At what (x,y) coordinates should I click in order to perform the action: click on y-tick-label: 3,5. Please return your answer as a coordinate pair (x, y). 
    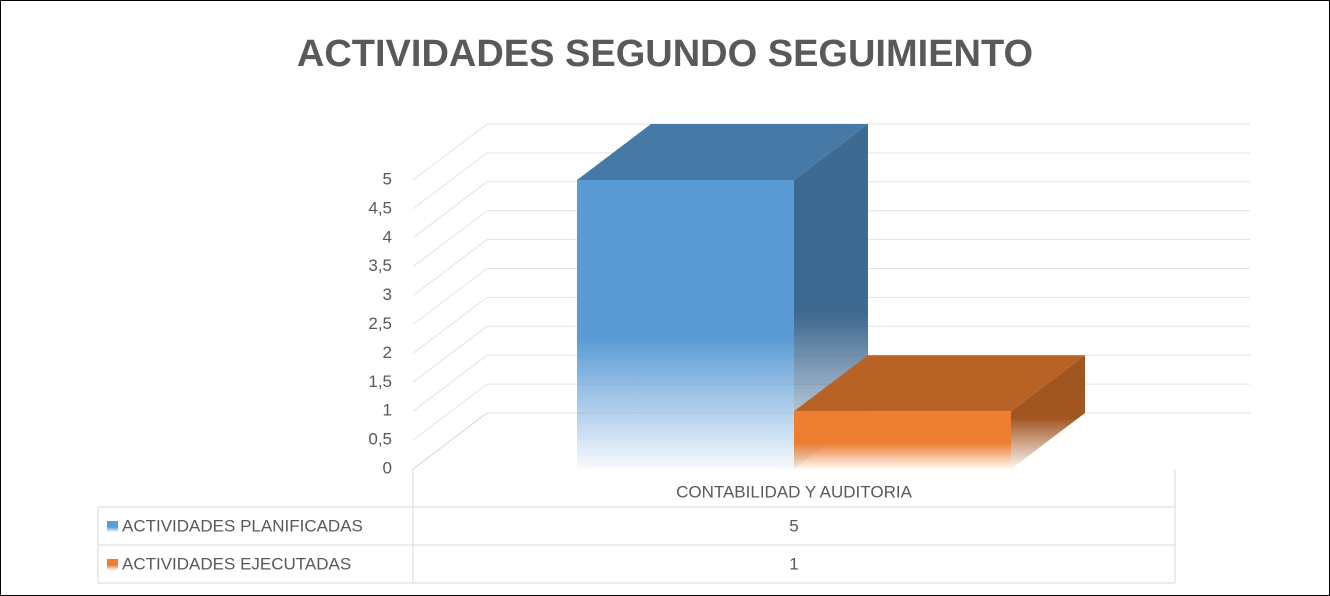
    Looking at the image, I should click on (380, 265).